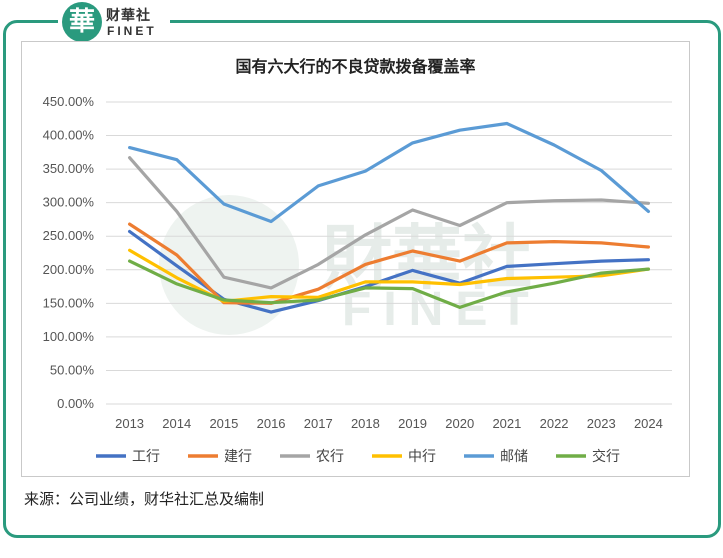 This screenshot has height=558, width=723. What do you see at coordinates (176, 423) in the screenshot?
I see `x-tick-label: 2014` at bounding box center [176, 423].